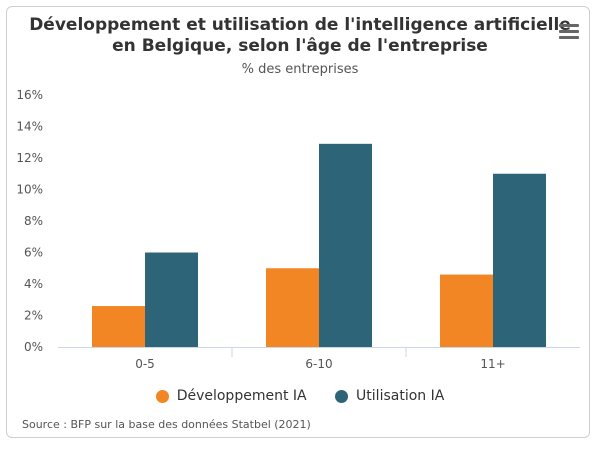 This screenshot has height=450, width=600. Describe the element at coordinates (29, 127) in the screenshot. I see `y-tick-label: 14%` at that location.